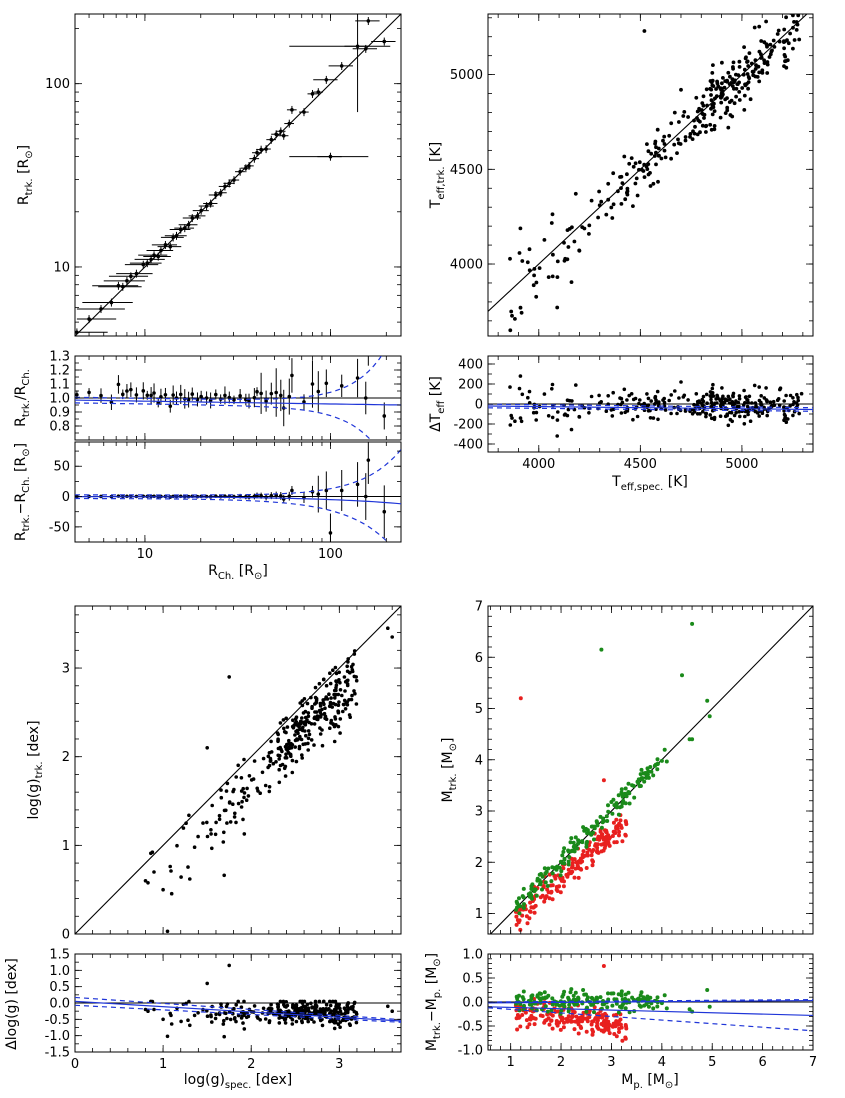 This screenshot has height=1098, width=845. Describe the element at coordinates (436, 204) in the screenshot. I see `teff-ylabel-part: T` at that location.